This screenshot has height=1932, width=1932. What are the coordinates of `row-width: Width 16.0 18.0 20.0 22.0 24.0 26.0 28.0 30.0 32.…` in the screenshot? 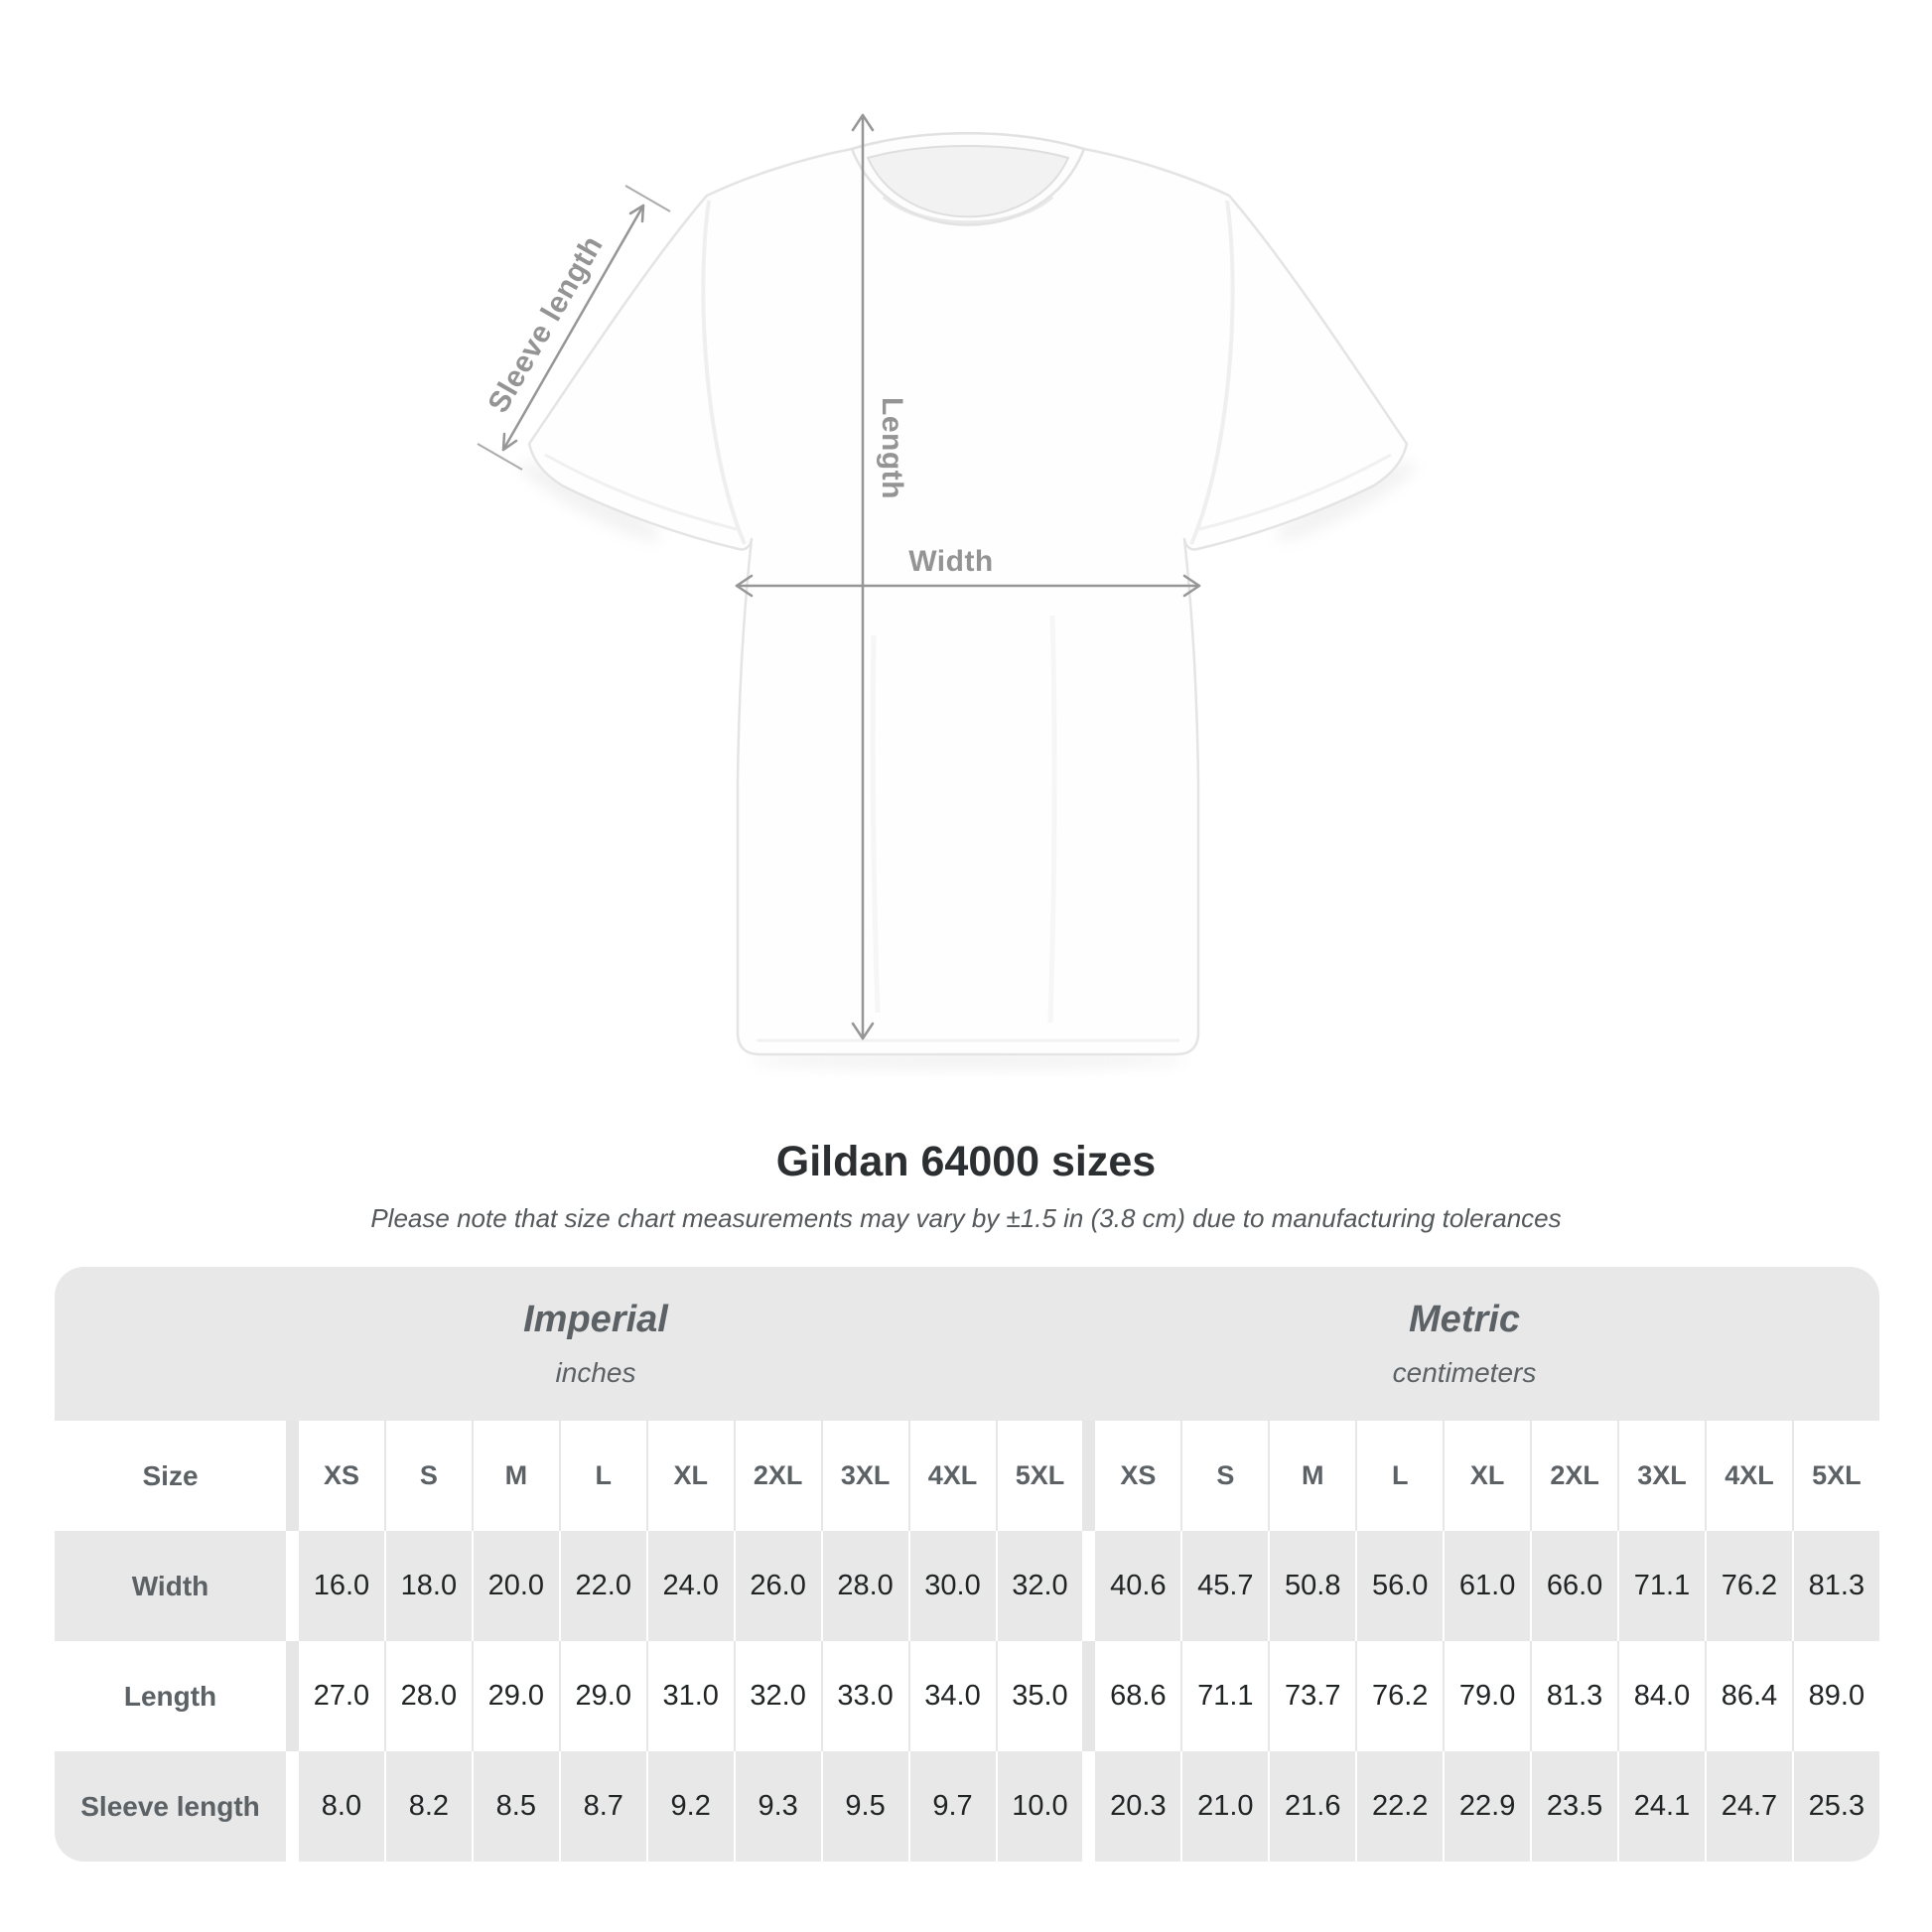 It's located at (967, 1586).